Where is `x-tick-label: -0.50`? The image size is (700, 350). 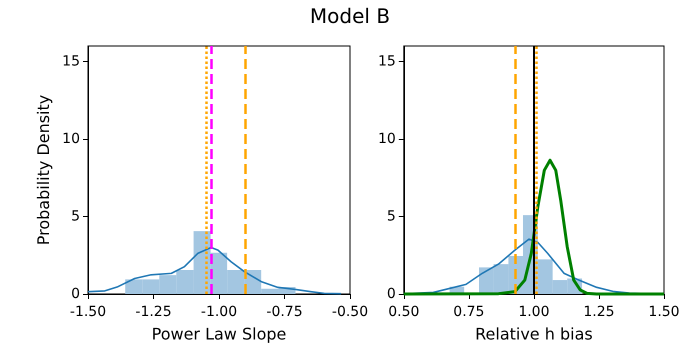 x-tick-label: -0.50 is located at coordinates (350, 312).